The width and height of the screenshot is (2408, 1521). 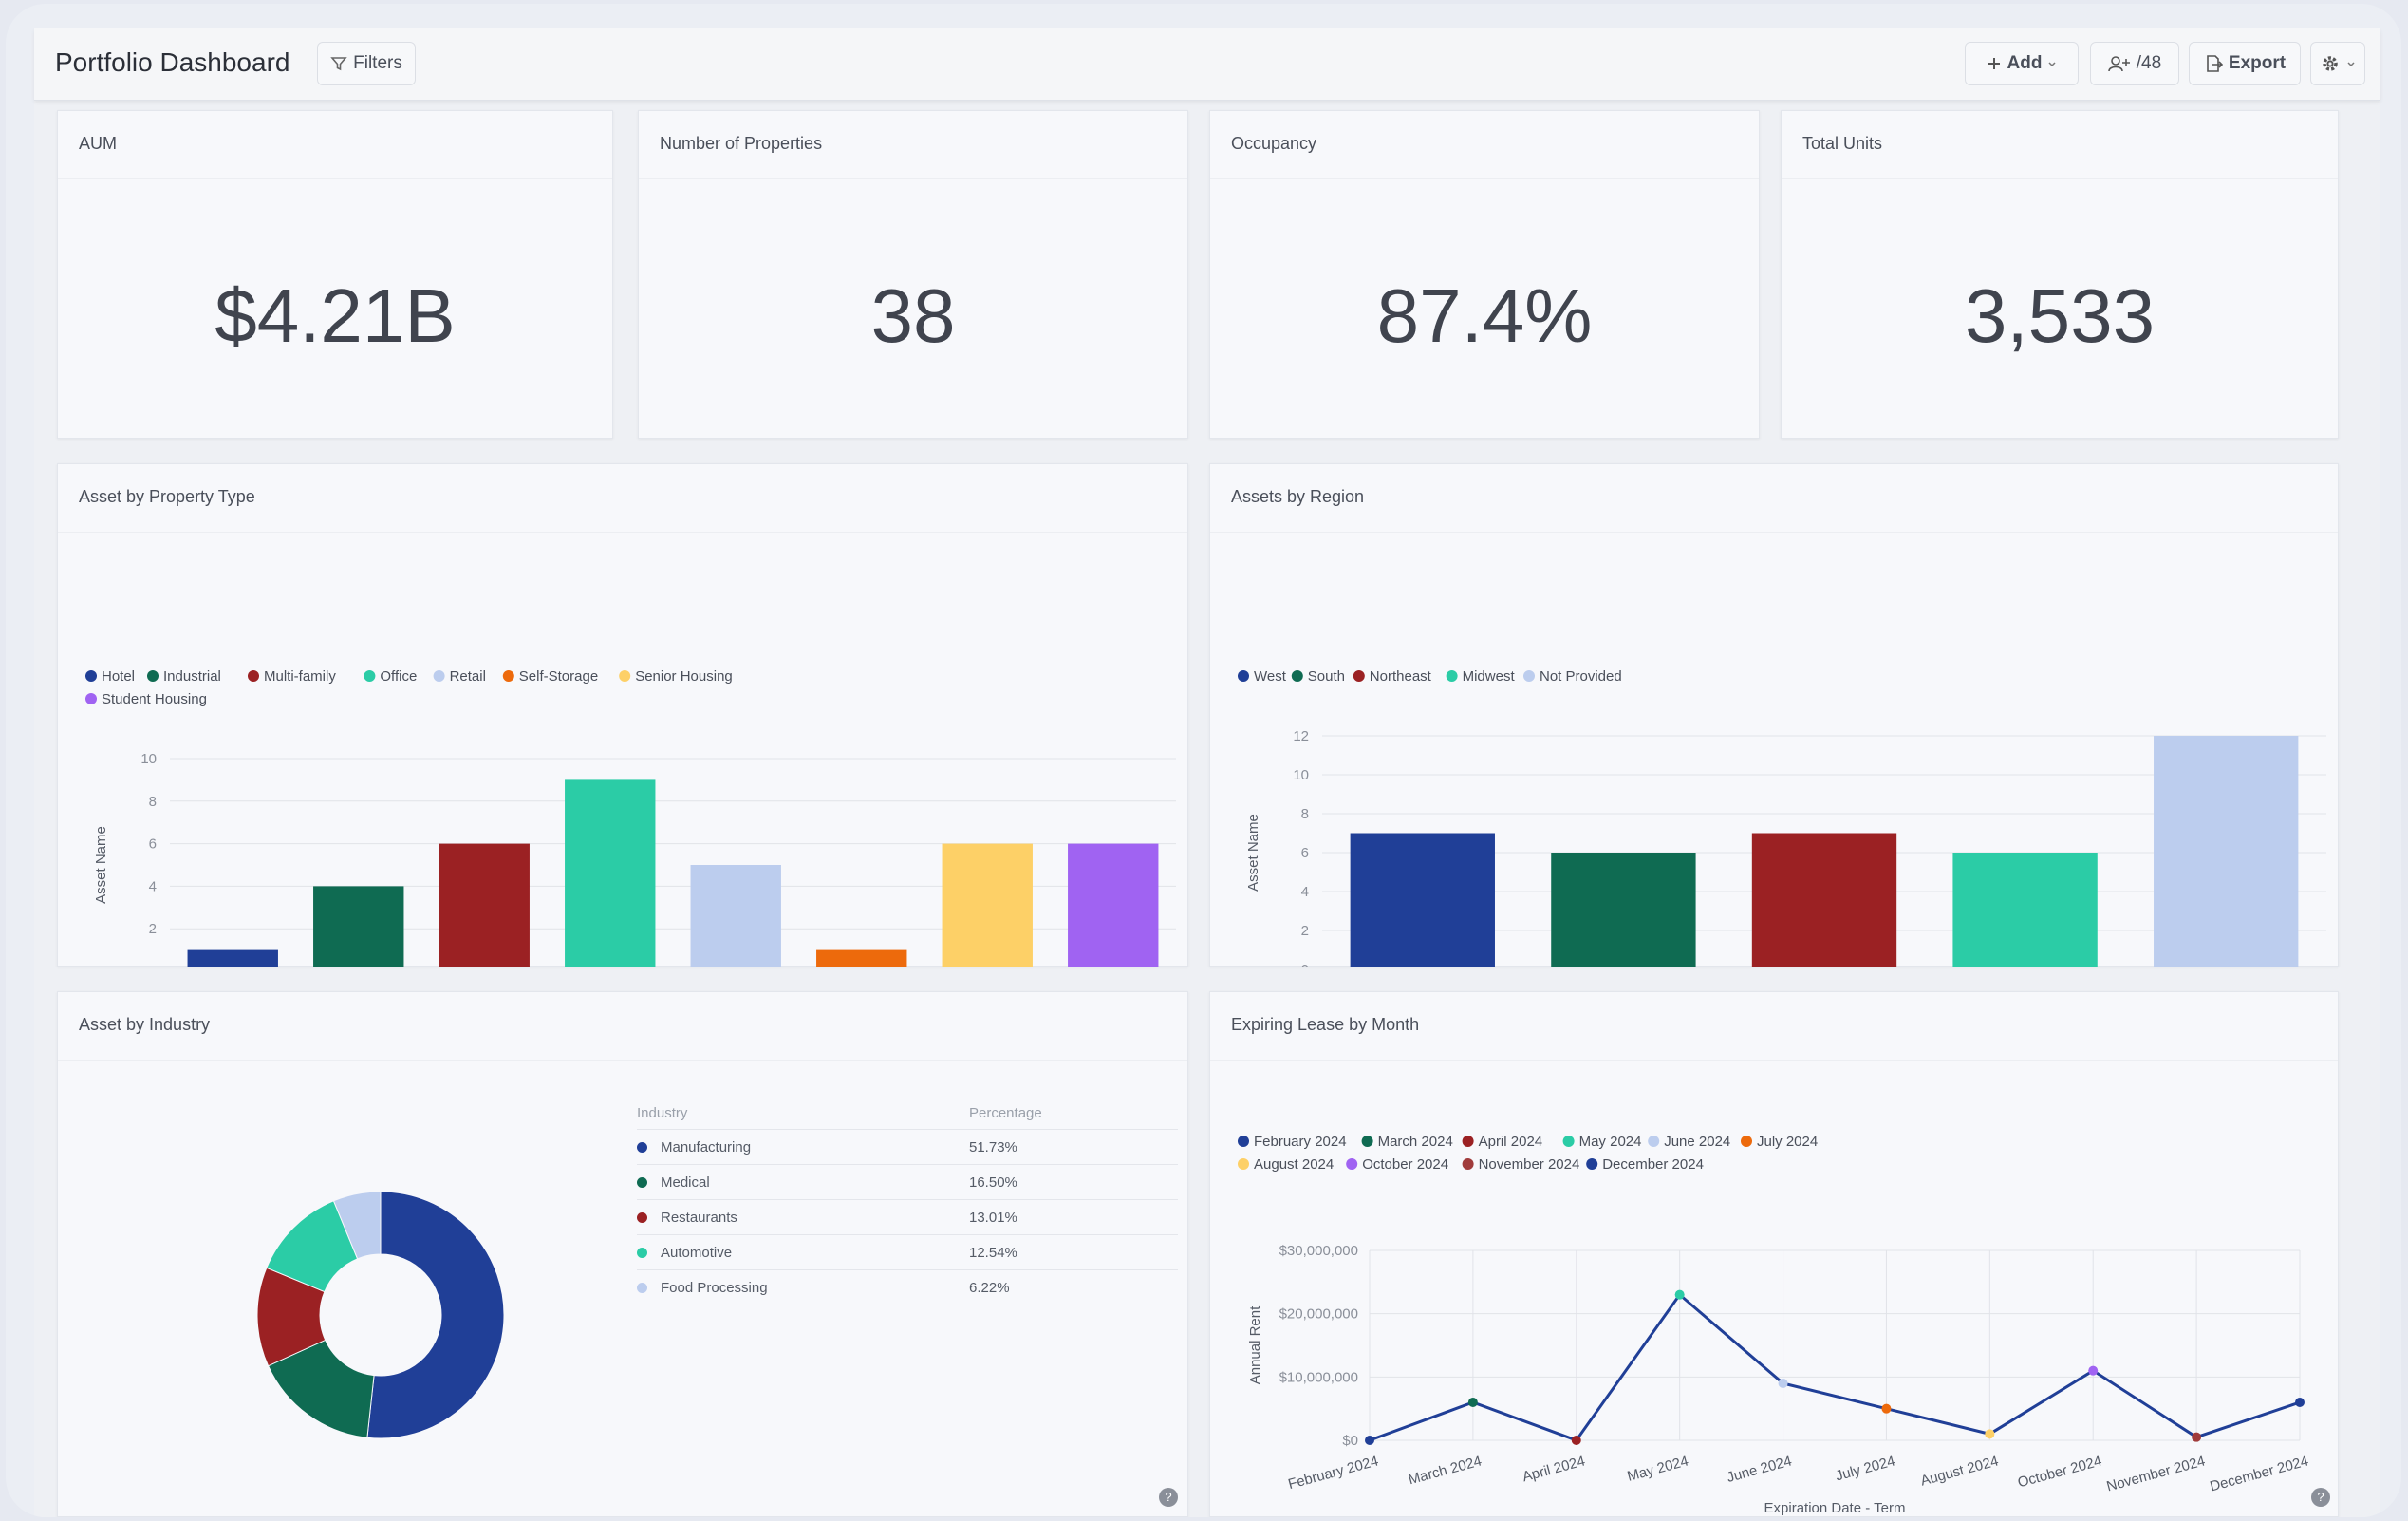 What do you see at coordinates (173, 62) in the screenshot?
I see `page-title: Portfolio Dashboard` at bounding box center [173, 62].